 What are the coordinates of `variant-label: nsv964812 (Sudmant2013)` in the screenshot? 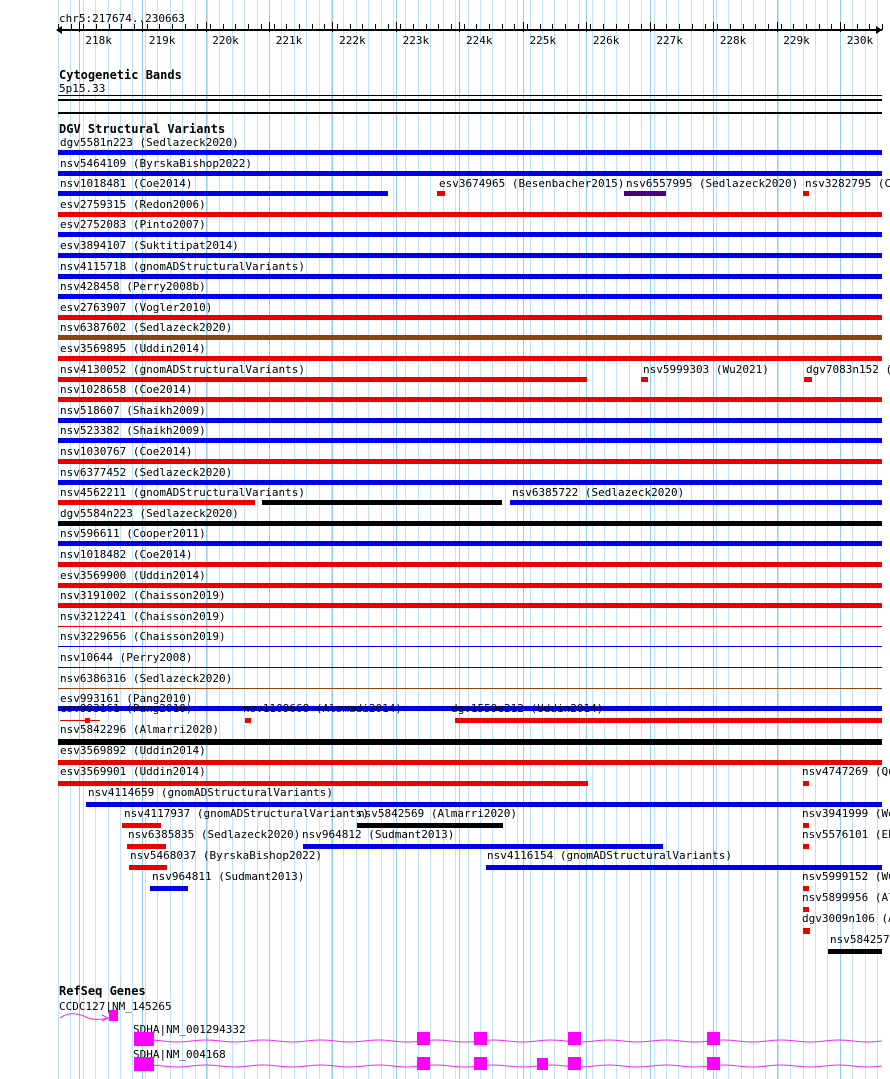 It's located at (378, 834).